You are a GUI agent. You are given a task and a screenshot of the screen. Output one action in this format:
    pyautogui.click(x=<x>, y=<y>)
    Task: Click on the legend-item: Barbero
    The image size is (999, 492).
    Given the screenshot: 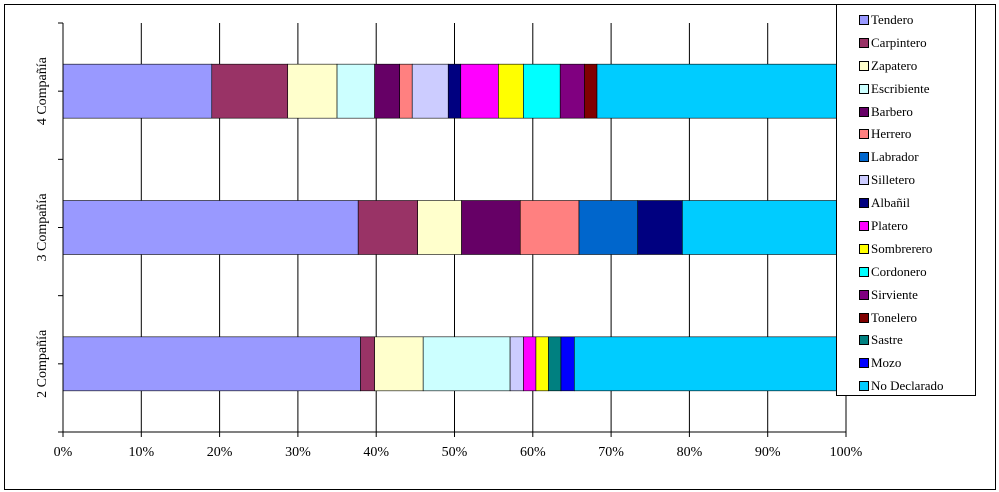 What is the action you would take?
    pyautogui.click(x=906, y=112)
    